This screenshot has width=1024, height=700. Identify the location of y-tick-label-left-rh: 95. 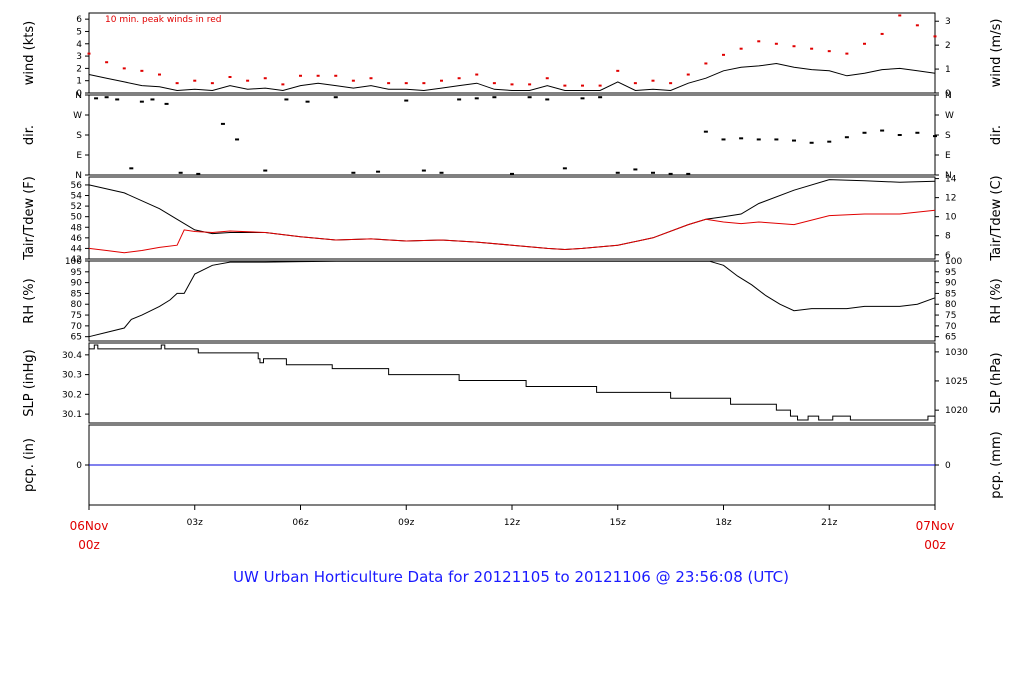
(76, 273).